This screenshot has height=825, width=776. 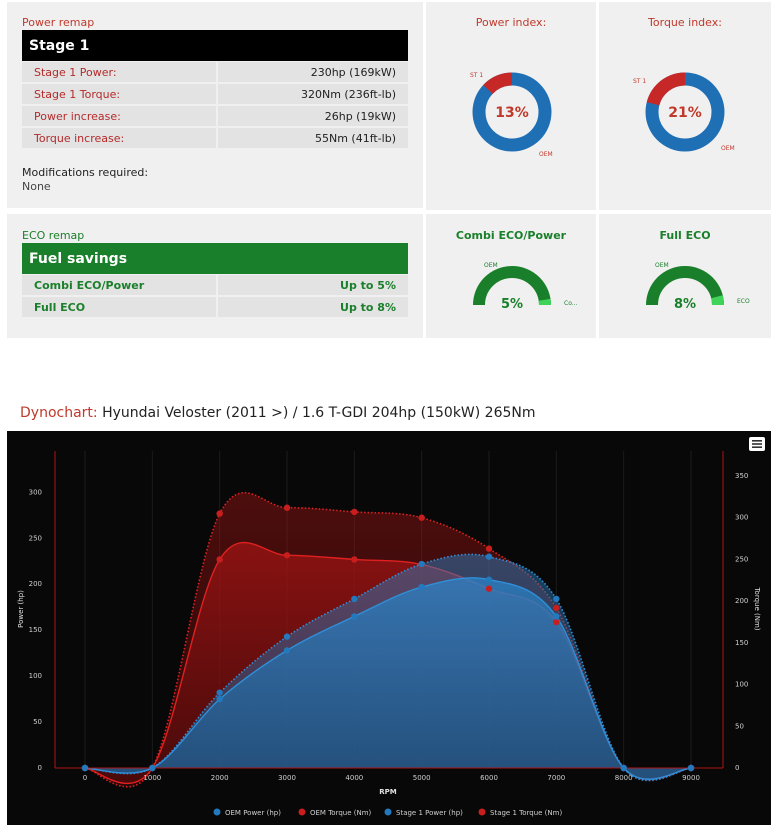 I want to click on full-eco-gauge: 8% OEM ECO, so click(x=698, y=287).